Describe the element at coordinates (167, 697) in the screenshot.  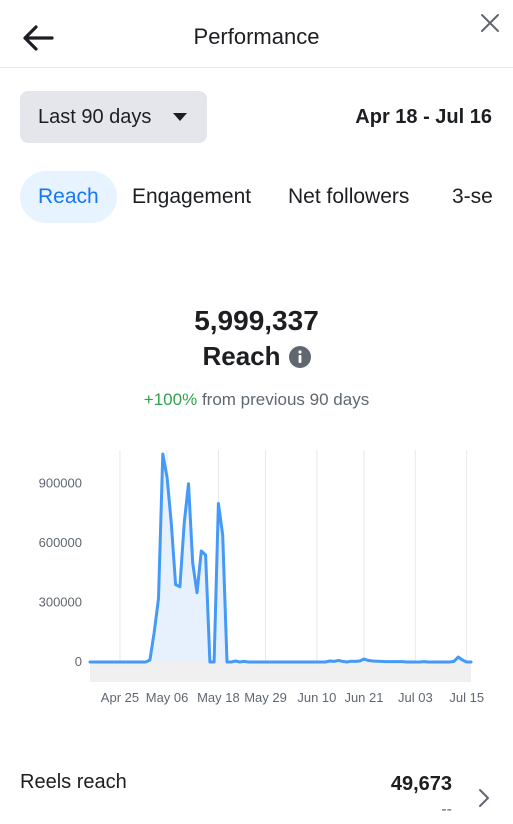
I see `chart-x-tick-label: May 06` at that location.